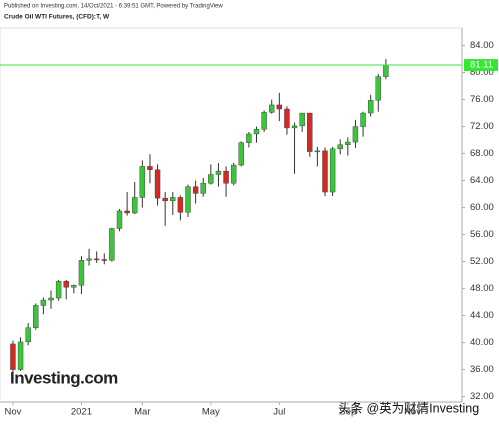 The width and height of the screenshot is (499, 426). I want to click on chart-title: Crude Oil WTI Futures, (CFD):T, W, so click(57, 17).